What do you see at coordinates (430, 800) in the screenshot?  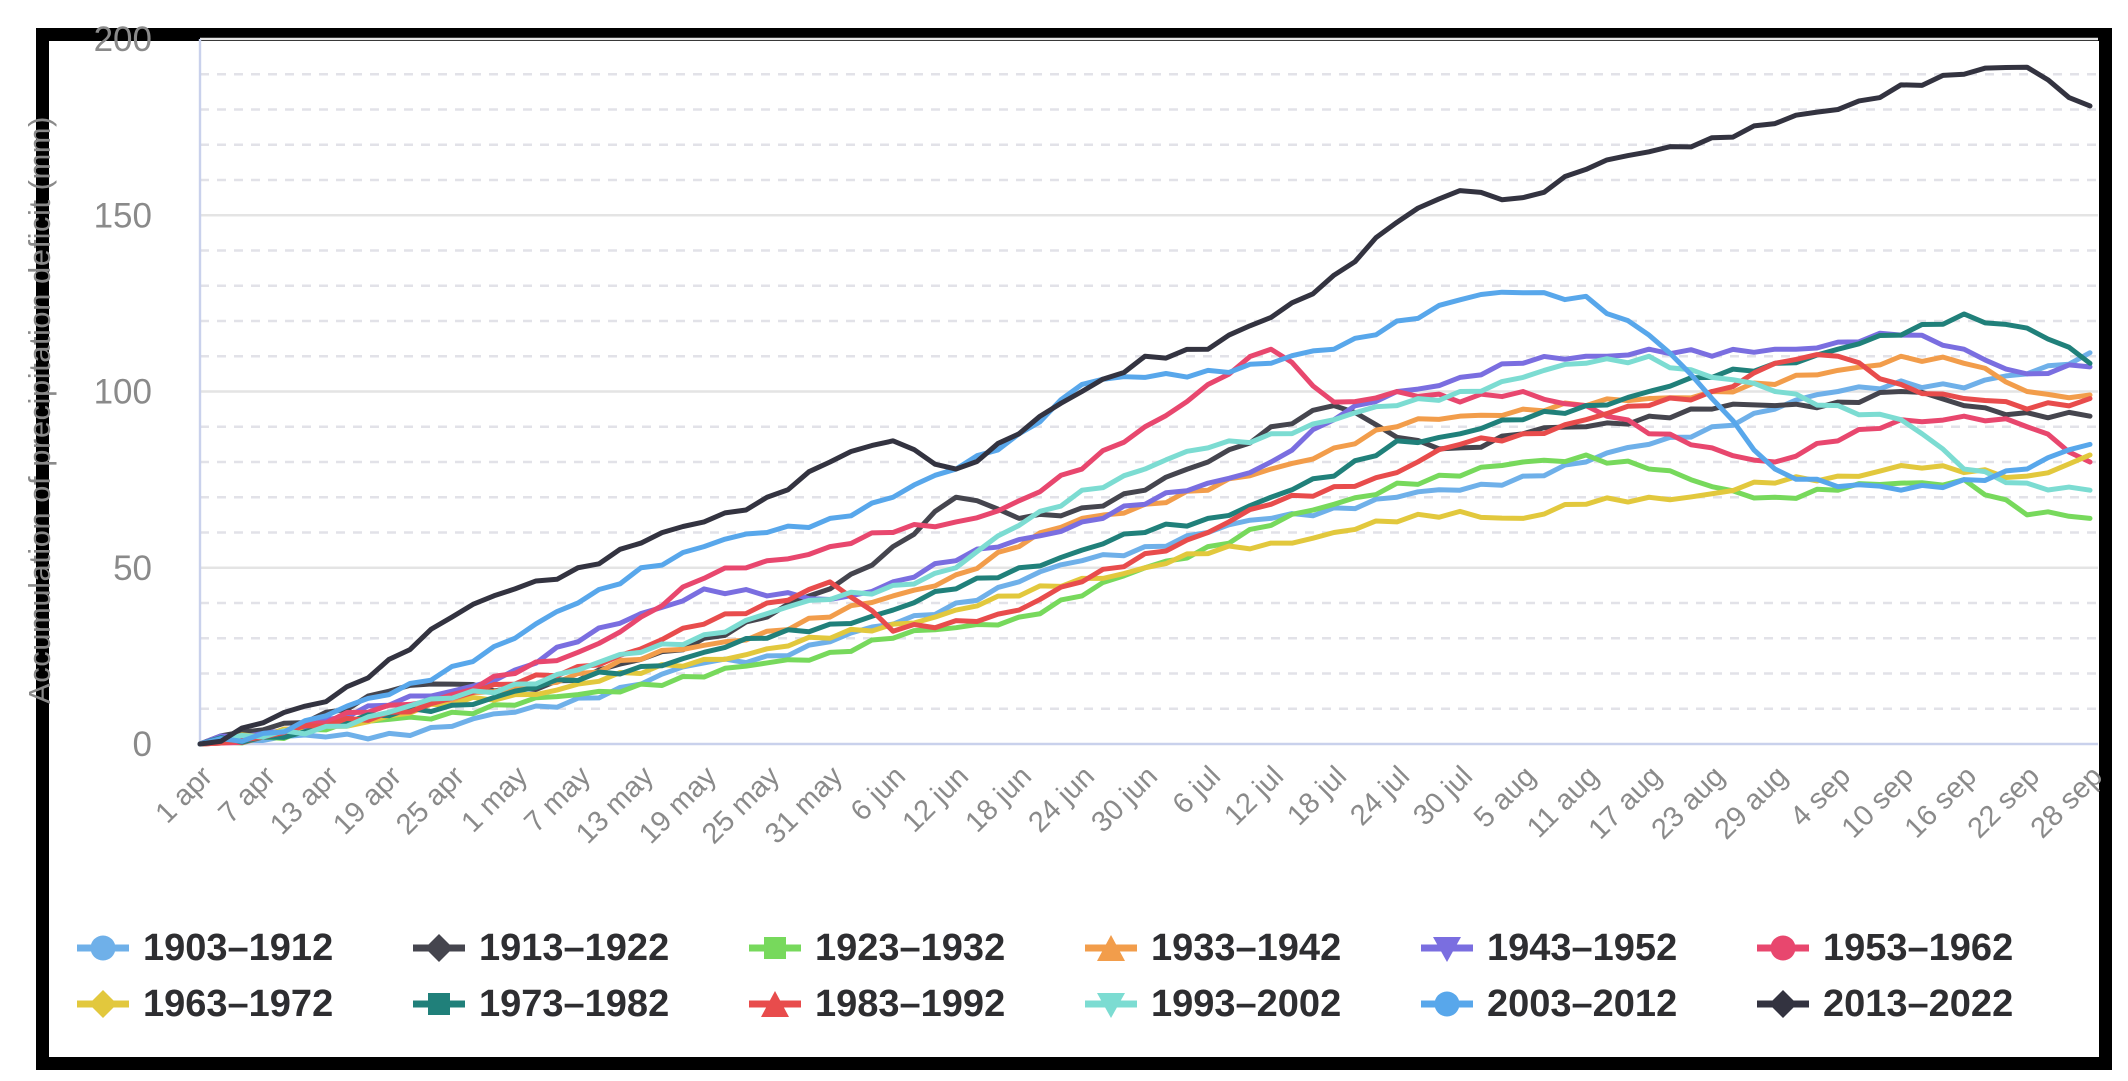 I see `x-tick-label: 25 apr` at bounding box center [430, 800].